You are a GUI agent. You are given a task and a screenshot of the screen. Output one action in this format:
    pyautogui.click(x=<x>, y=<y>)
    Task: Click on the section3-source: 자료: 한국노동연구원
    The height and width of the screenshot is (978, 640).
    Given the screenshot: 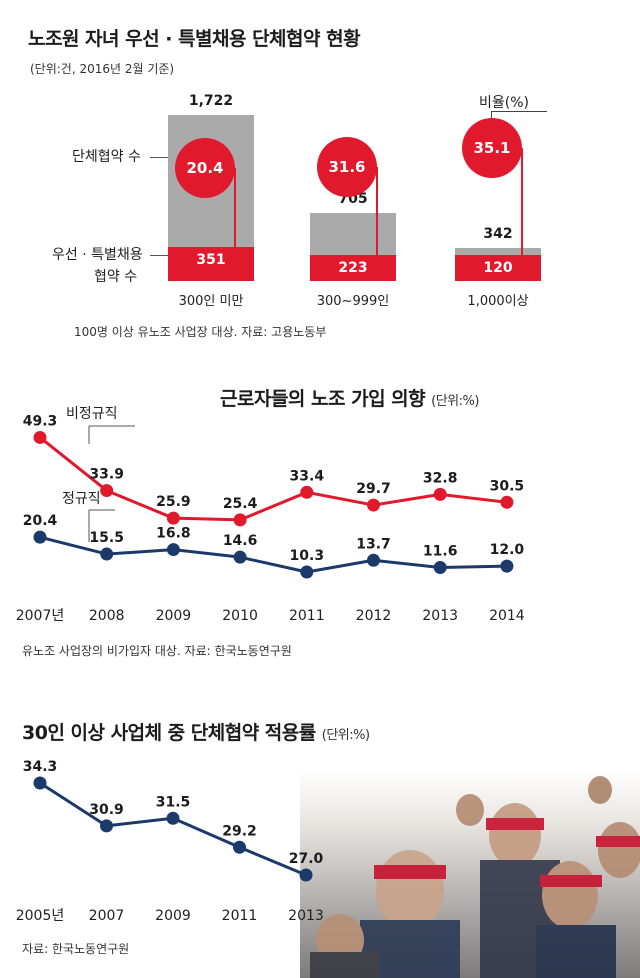 What is the action you would take?
    pyautogui.click(x=76, y=949)
    